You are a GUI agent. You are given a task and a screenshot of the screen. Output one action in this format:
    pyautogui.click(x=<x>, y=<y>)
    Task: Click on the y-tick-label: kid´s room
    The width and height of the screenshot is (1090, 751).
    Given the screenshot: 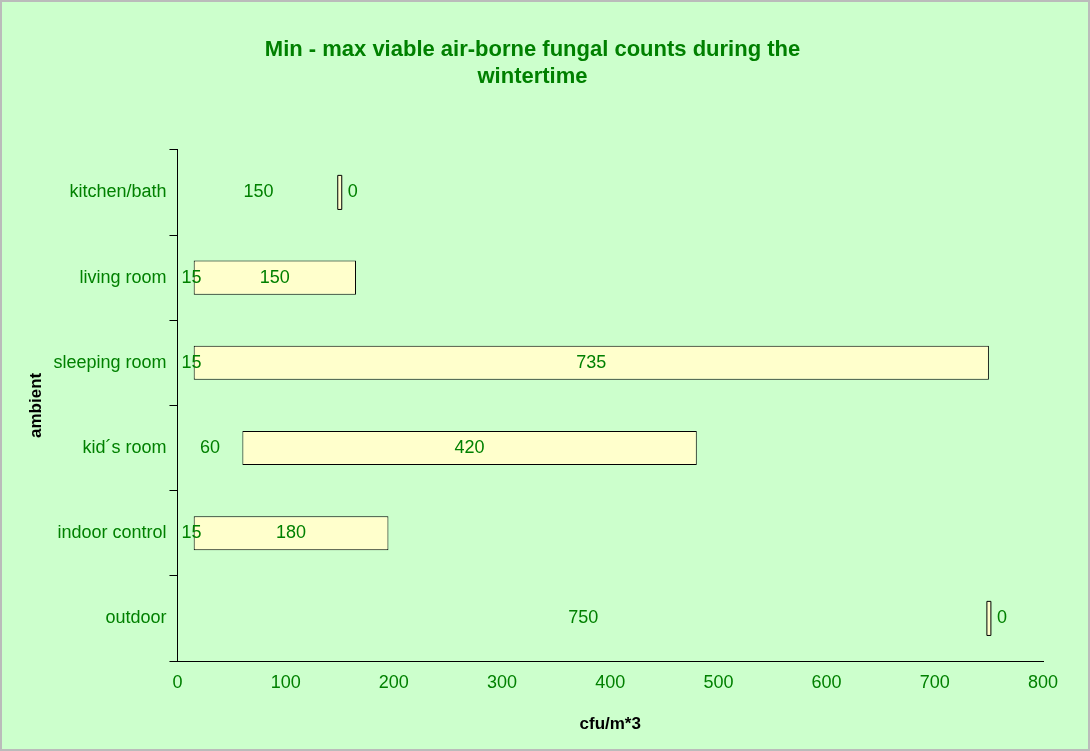 What is the action you would take?
    pyautogui.click(x=124, y=446)
    